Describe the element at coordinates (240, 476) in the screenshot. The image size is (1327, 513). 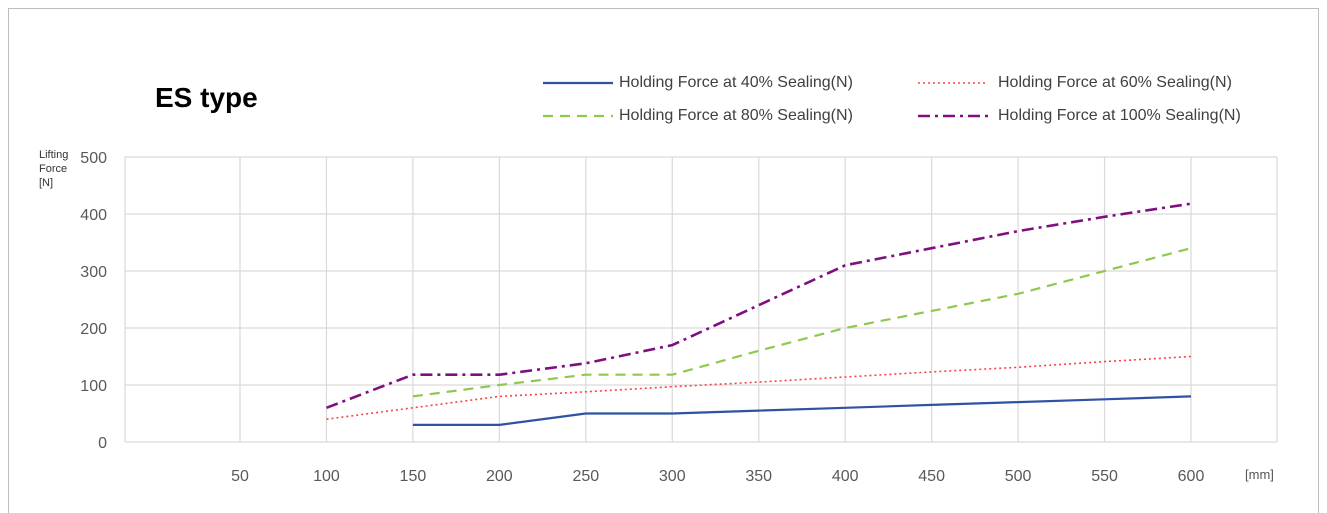
I see `x-tick-label: 50` at that location.